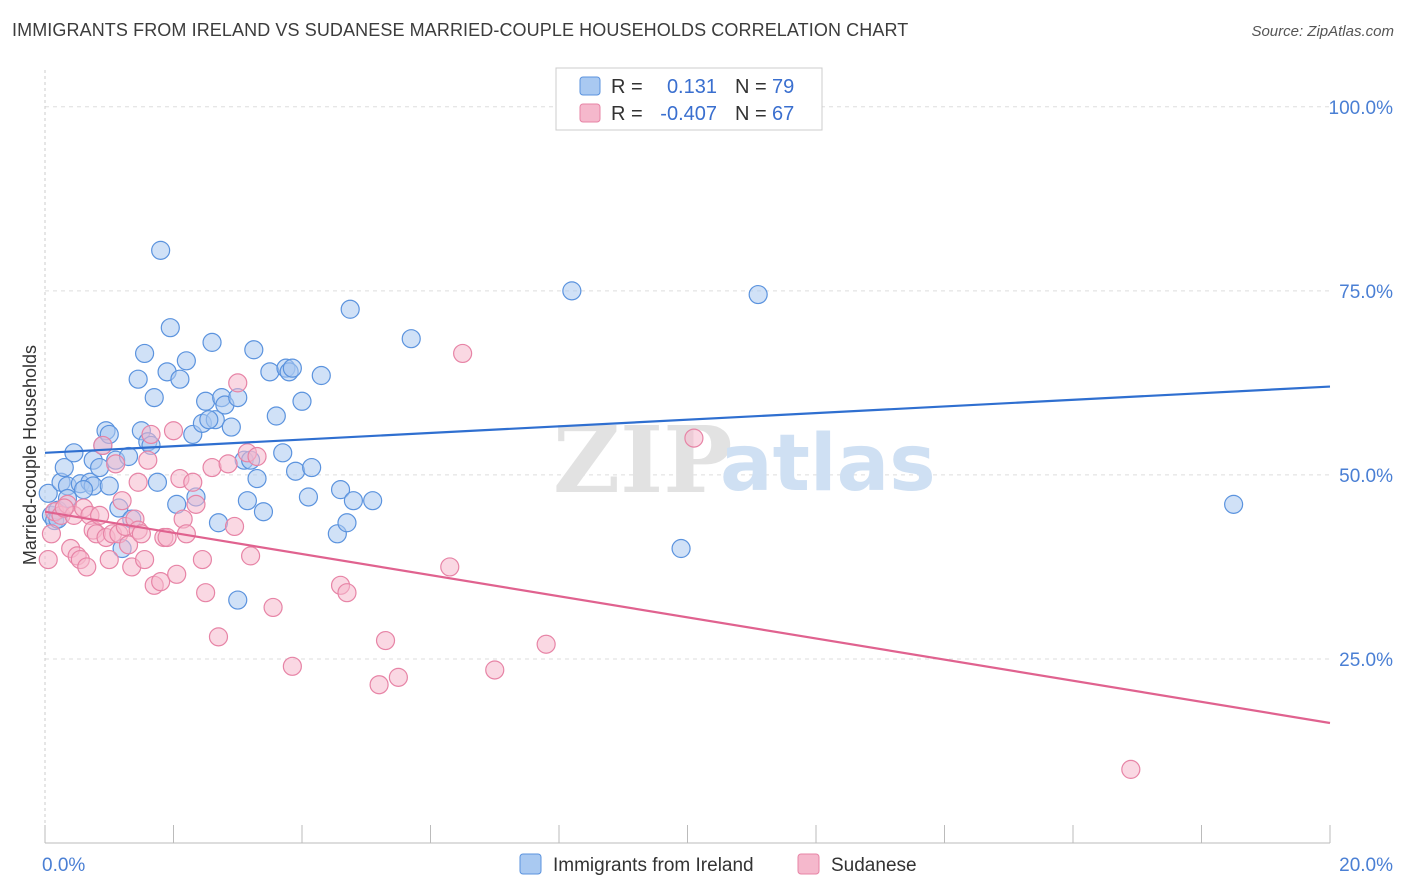  I want to click on y-tick-label-0: 25.0%, so click(1366, 660).